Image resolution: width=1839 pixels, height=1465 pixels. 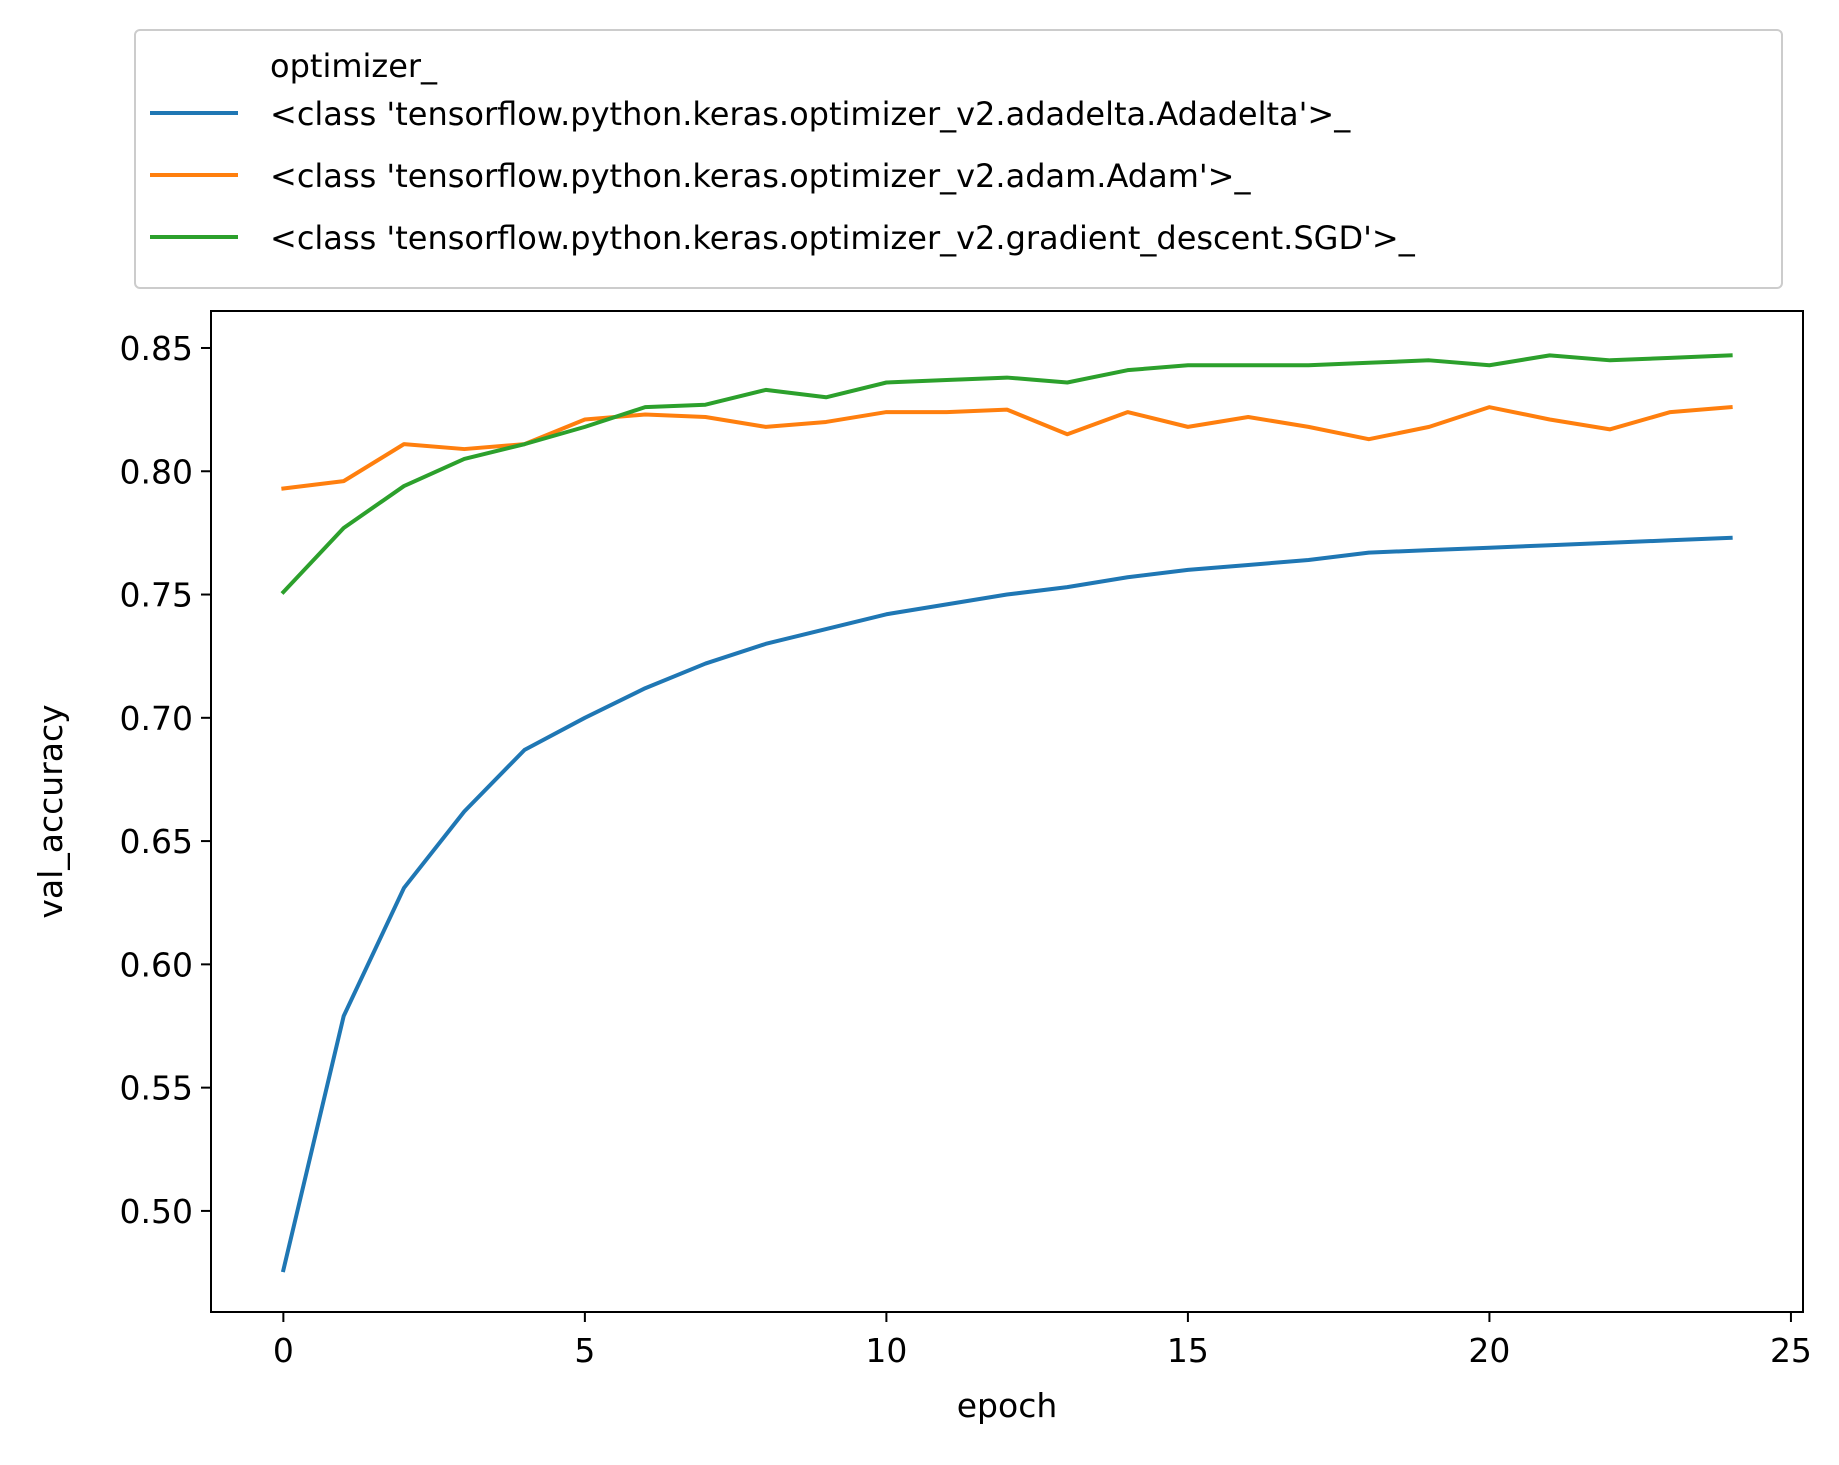 I want to click on x-tick-label: 0, so click(x=283, y=1350).